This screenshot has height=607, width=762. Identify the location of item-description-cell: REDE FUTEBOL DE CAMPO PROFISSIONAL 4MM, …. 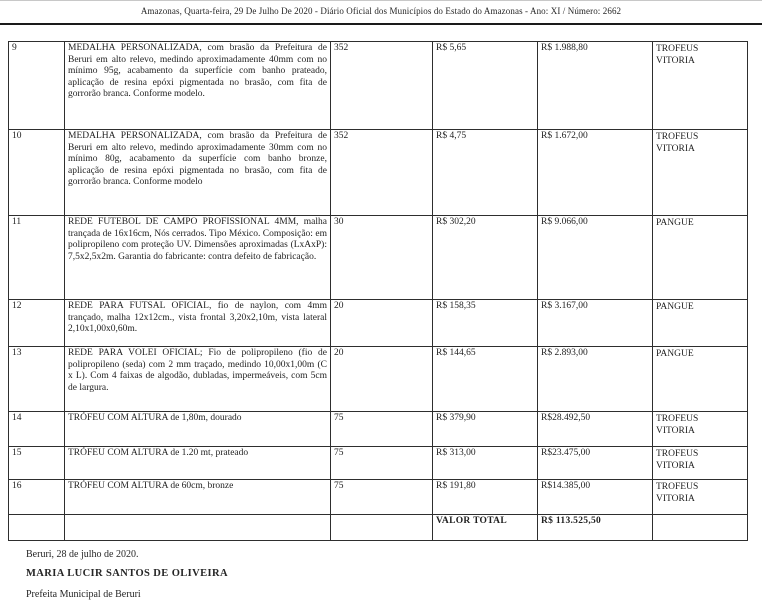
(197, 257).